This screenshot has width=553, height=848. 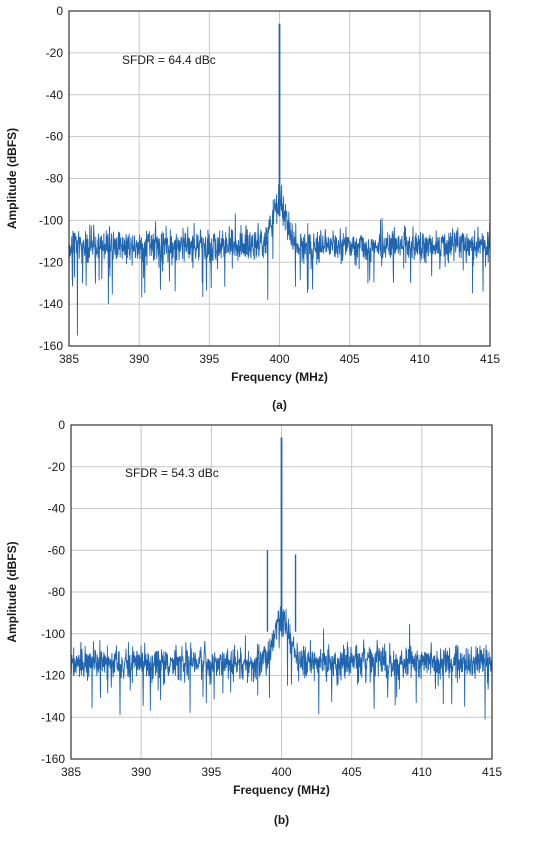 What do you see at coordinates (169, 60) in the screenshot?
I see `sfdr-annotation: SFDR = 64.4 dBc` at bounding box center [169, 60].